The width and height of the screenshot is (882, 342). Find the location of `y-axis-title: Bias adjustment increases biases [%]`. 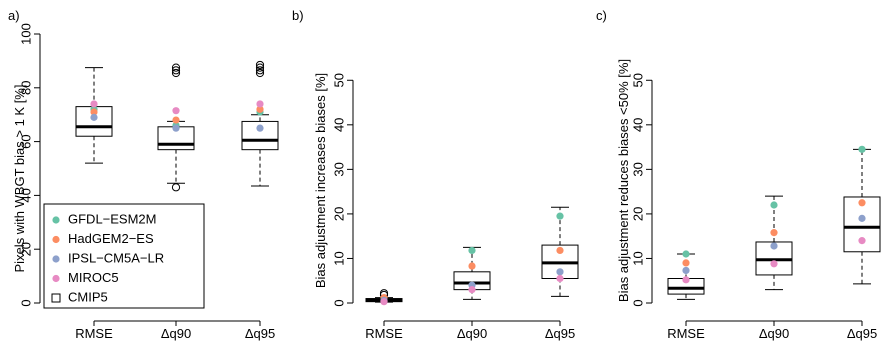

y-axis-title: Bias adjustment increases biases [%] is located at coordinates (320, 180).